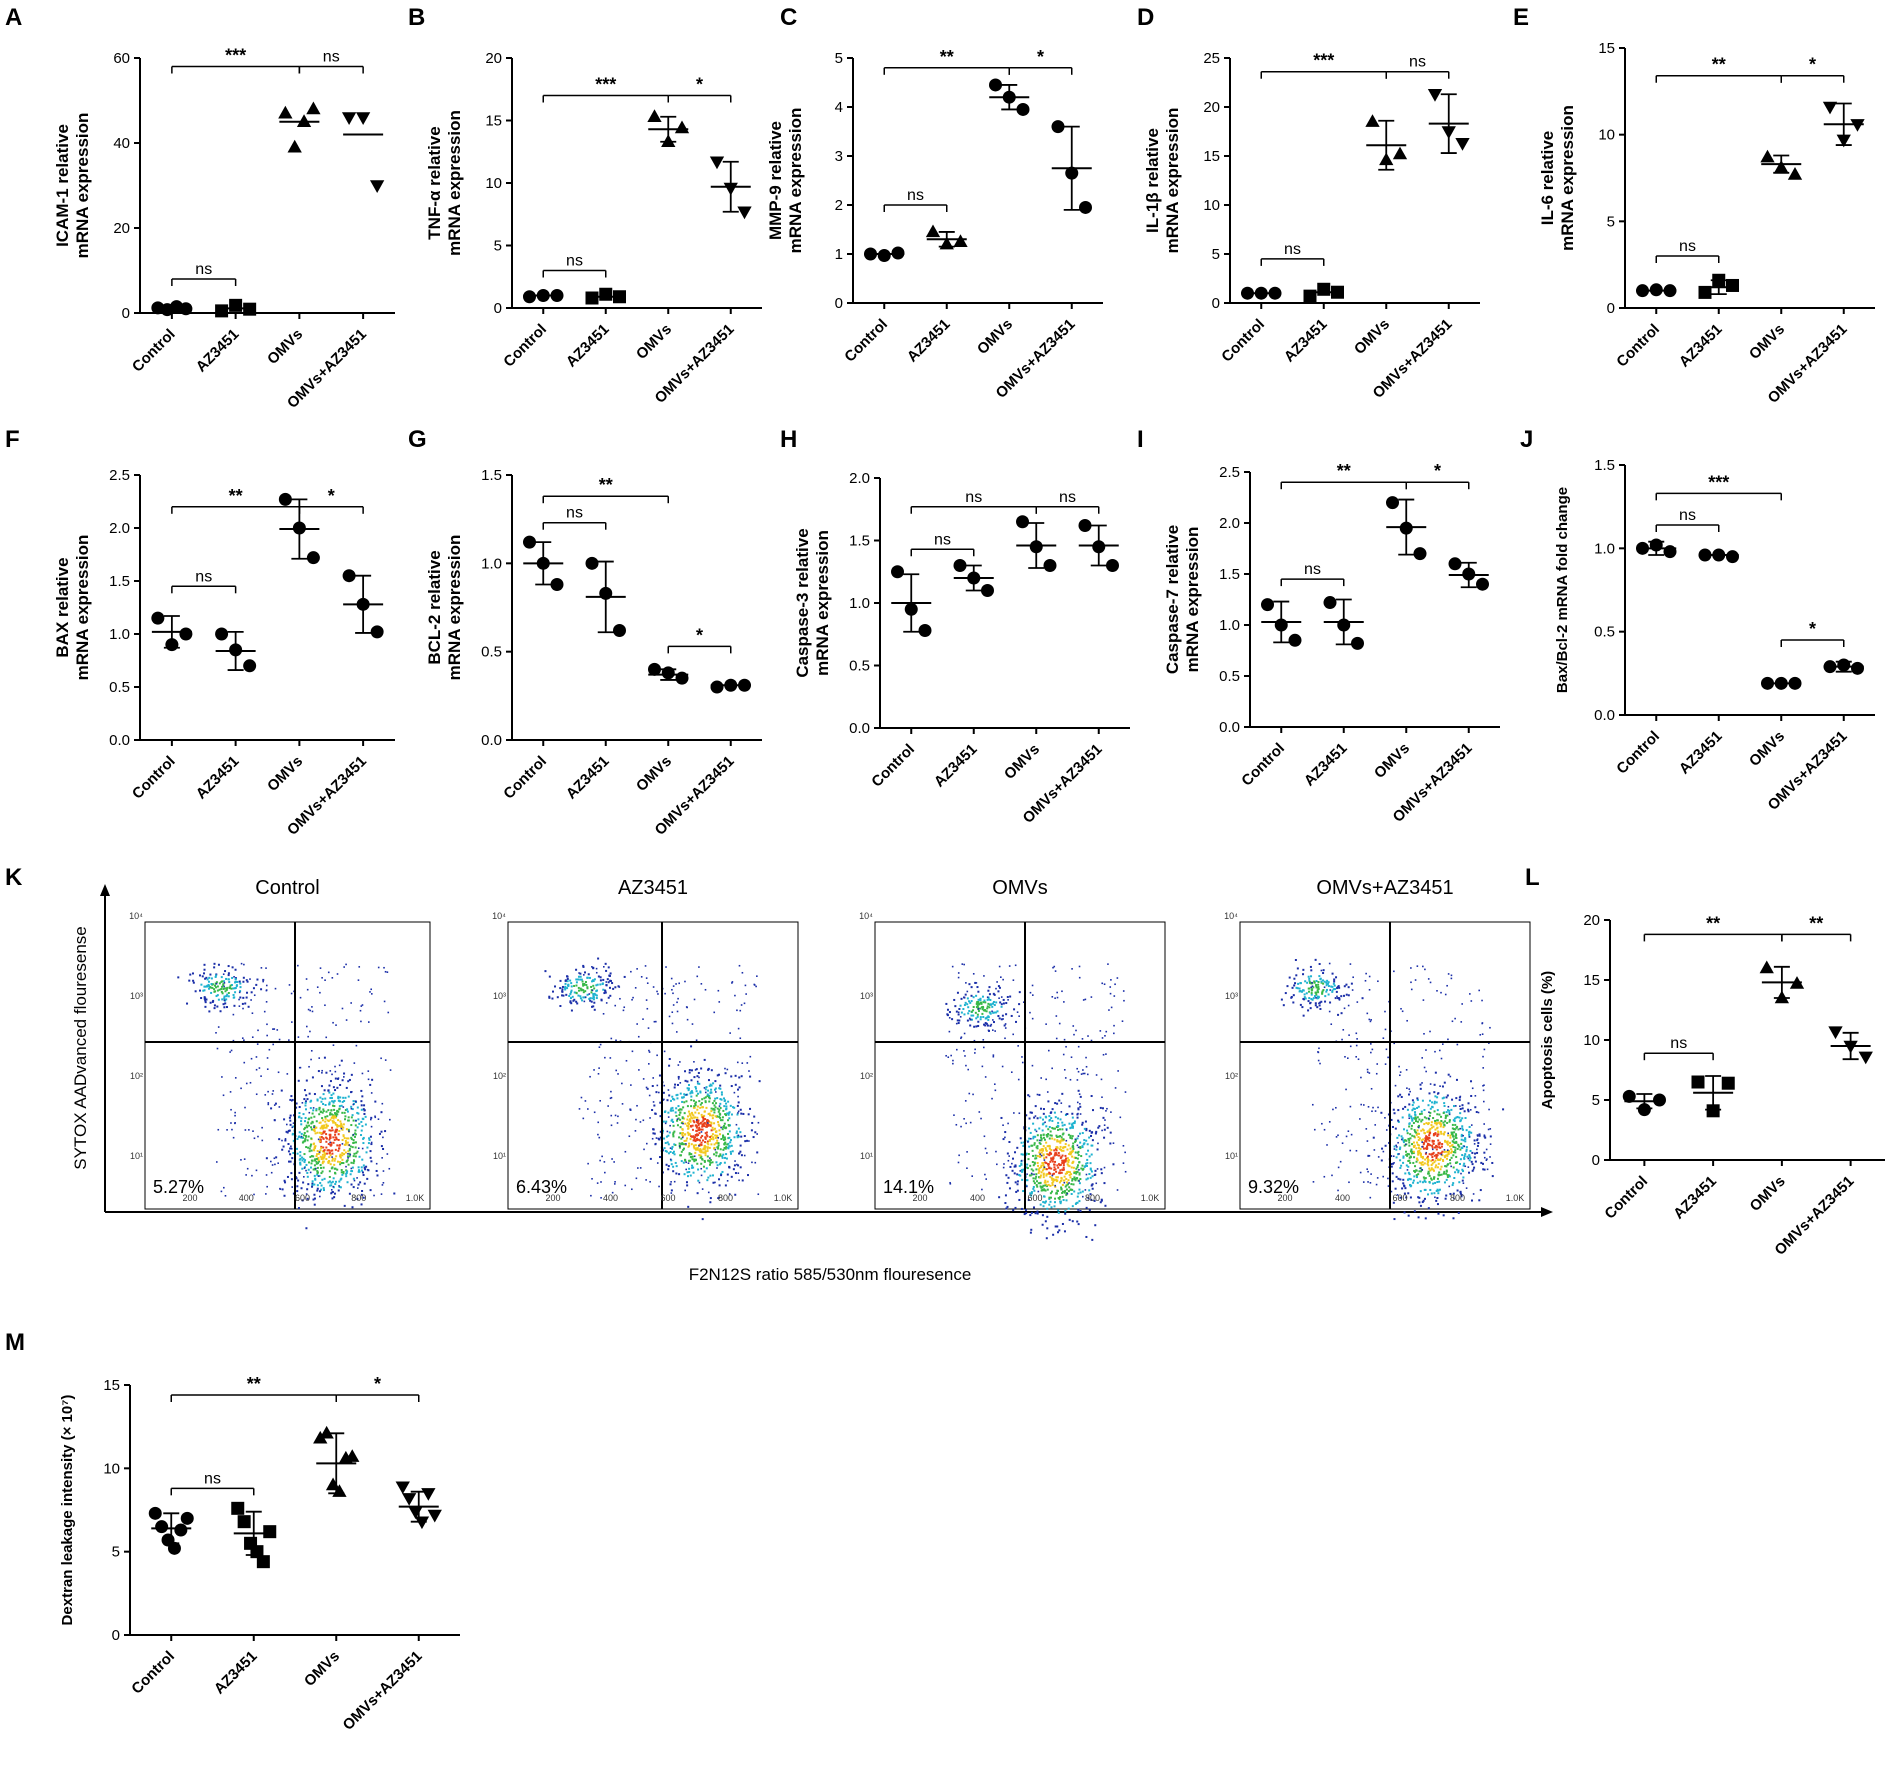 This screenshot has height=1784, width=1901. What do you see at coordinates (667, 1198) in the screenshot?
I see `flow-x-tick: 600` at bounding box center [667, 1198].